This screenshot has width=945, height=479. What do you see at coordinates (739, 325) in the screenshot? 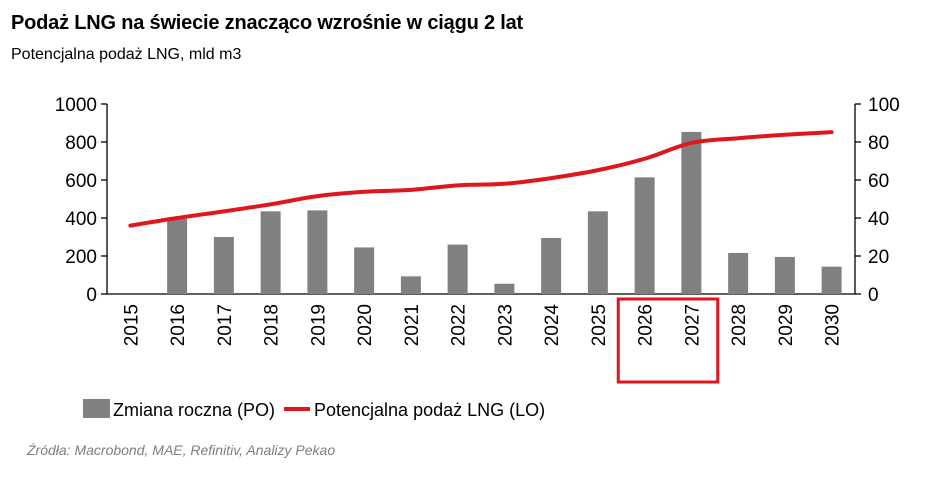
I see `x-tick-label: 2028` at bounding box center [739, 325].